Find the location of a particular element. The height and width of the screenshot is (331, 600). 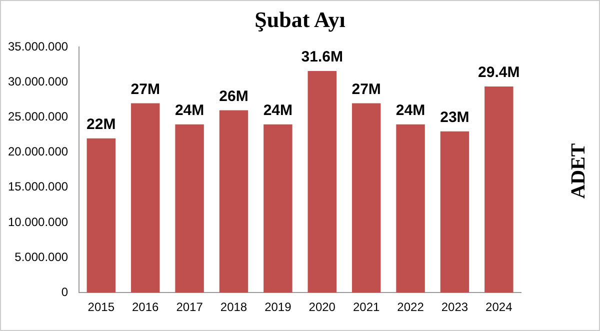

y-tick-label: 20.000.000 is located at coordinates (38, 151).